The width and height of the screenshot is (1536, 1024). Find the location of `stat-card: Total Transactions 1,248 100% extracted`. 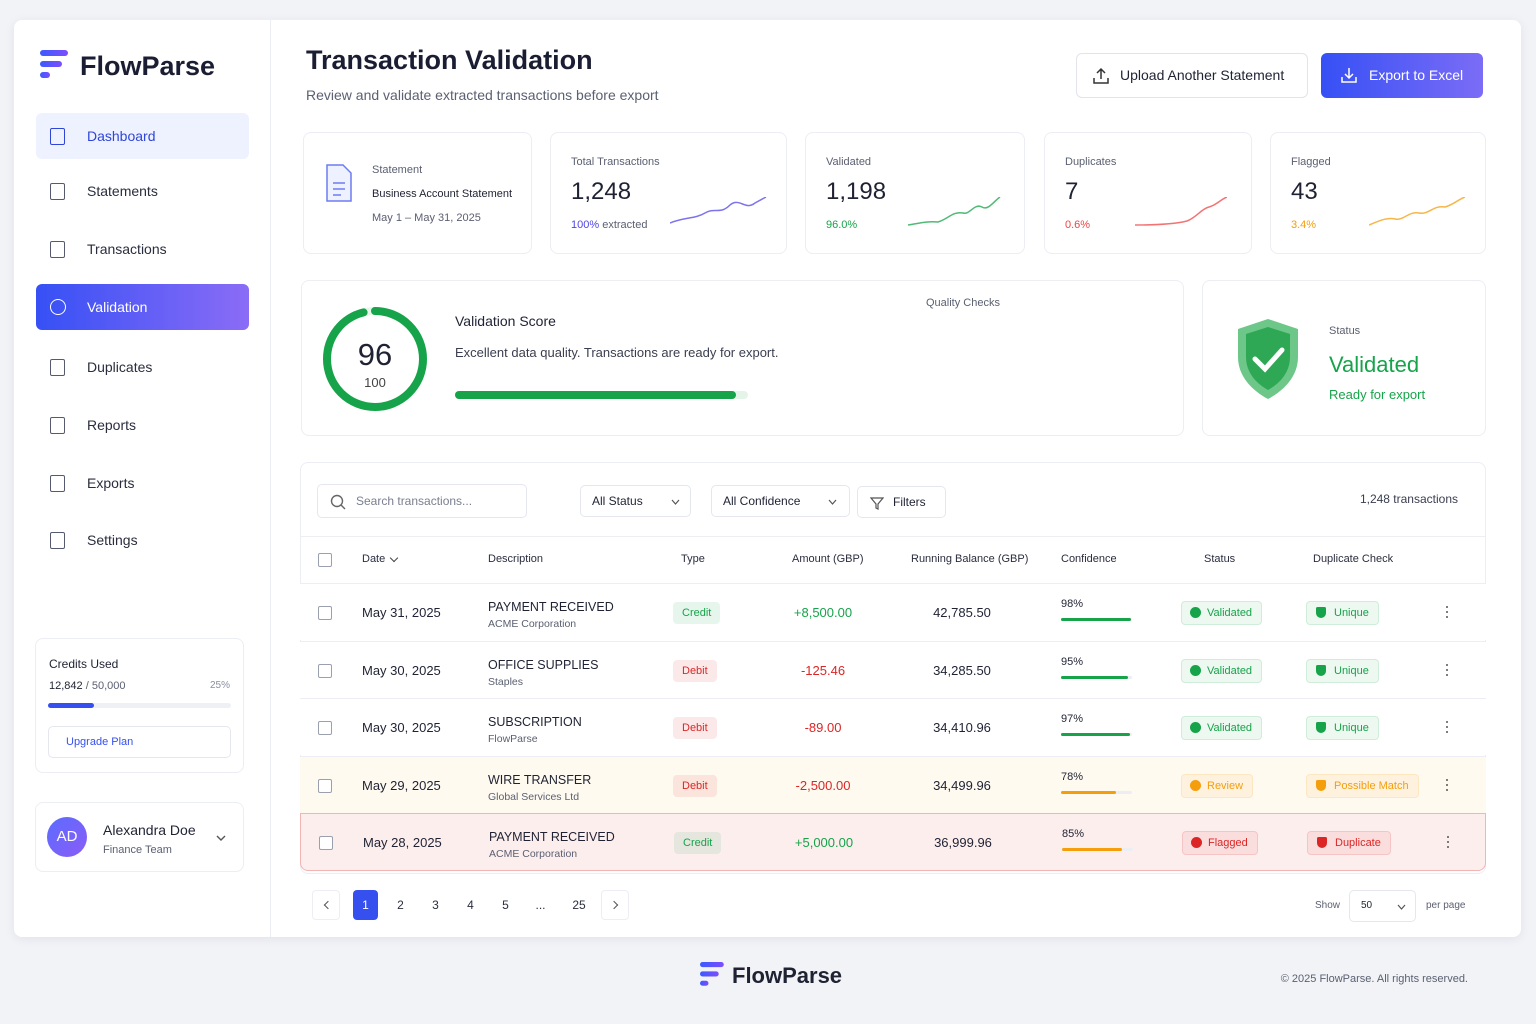

stat-card: Total Transactions 1,248 100% extracted is located at coordinates (668, 193).